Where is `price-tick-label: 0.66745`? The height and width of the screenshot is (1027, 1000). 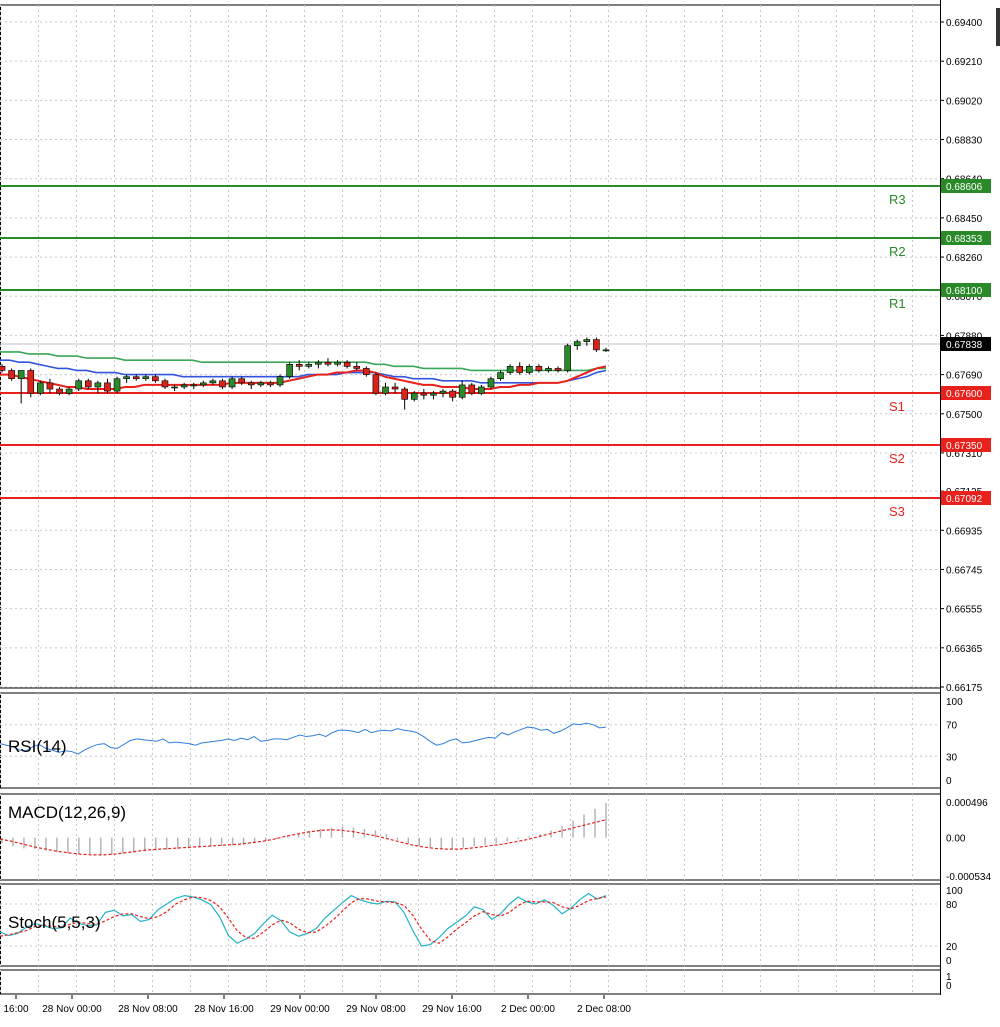
price-tick-label: 0.66745 is located at coordinates (964, 570).